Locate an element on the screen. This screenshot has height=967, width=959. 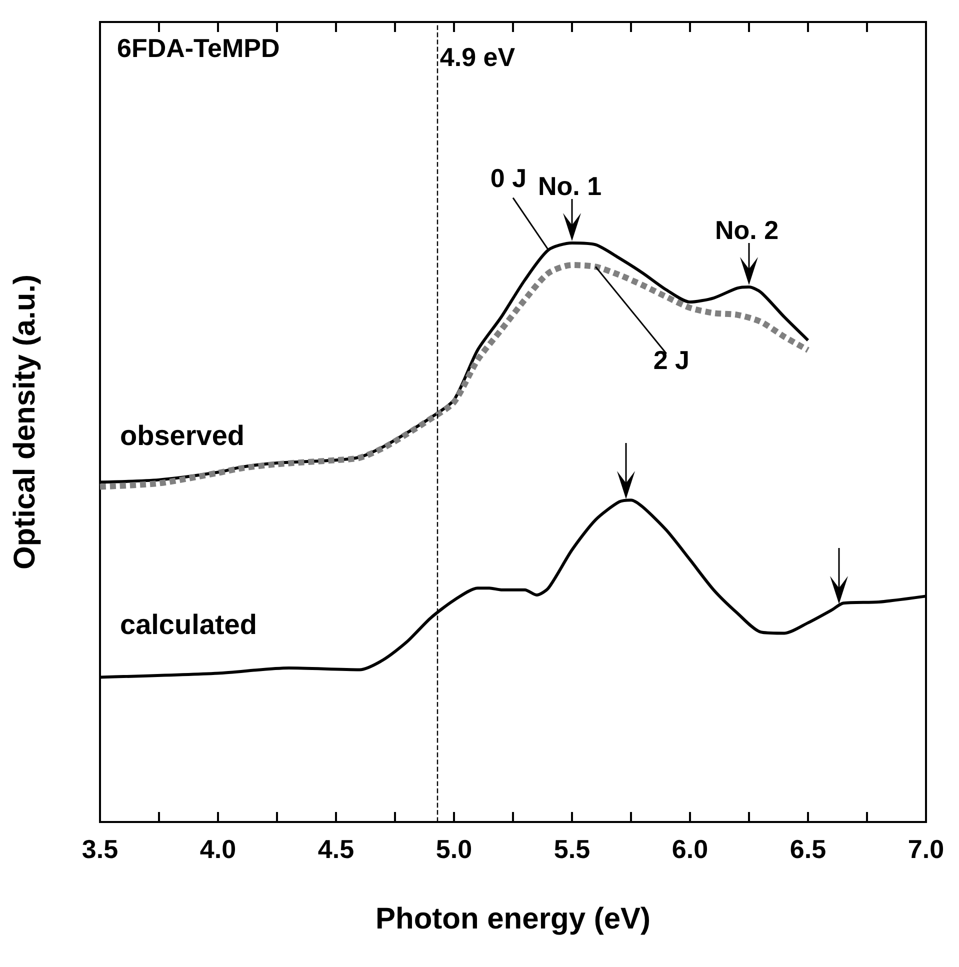
x-tick-label: 5.0 is located at coordinates (454, 849).